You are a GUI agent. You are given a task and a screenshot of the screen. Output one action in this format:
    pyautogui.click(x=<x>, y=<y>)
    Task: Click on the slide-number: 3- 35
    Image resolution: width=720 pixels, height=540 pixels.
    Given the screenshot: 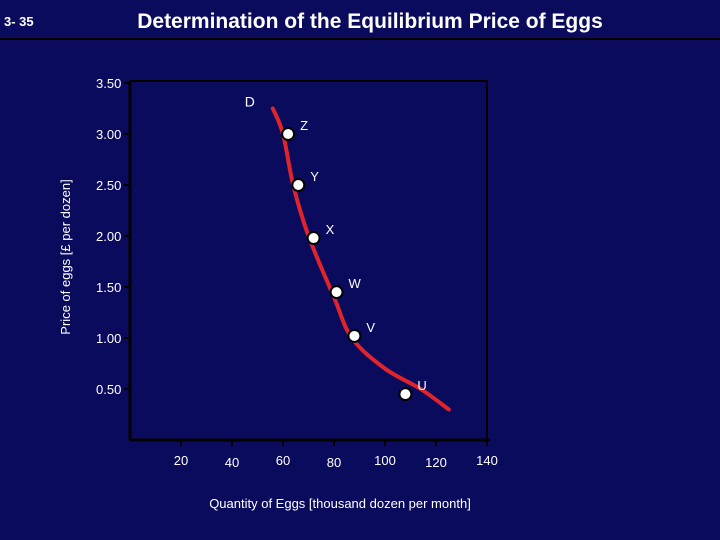 What is the action you would take?
    pyautogui.click(x=19, y=21)
    